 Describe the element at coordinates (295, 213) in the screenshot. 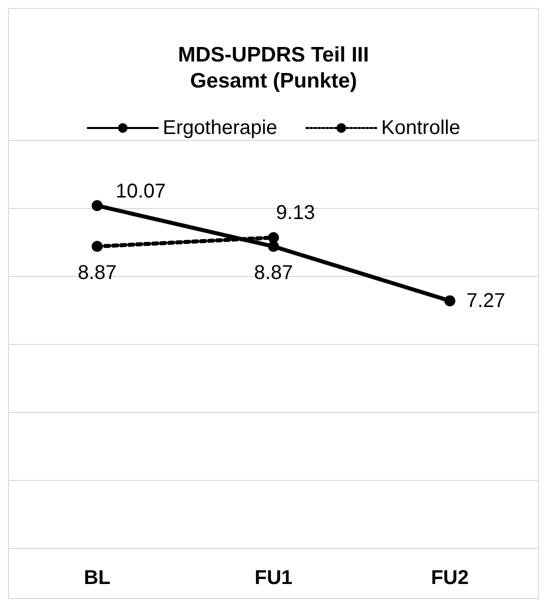

I see `data-label: 9.13` at that location.